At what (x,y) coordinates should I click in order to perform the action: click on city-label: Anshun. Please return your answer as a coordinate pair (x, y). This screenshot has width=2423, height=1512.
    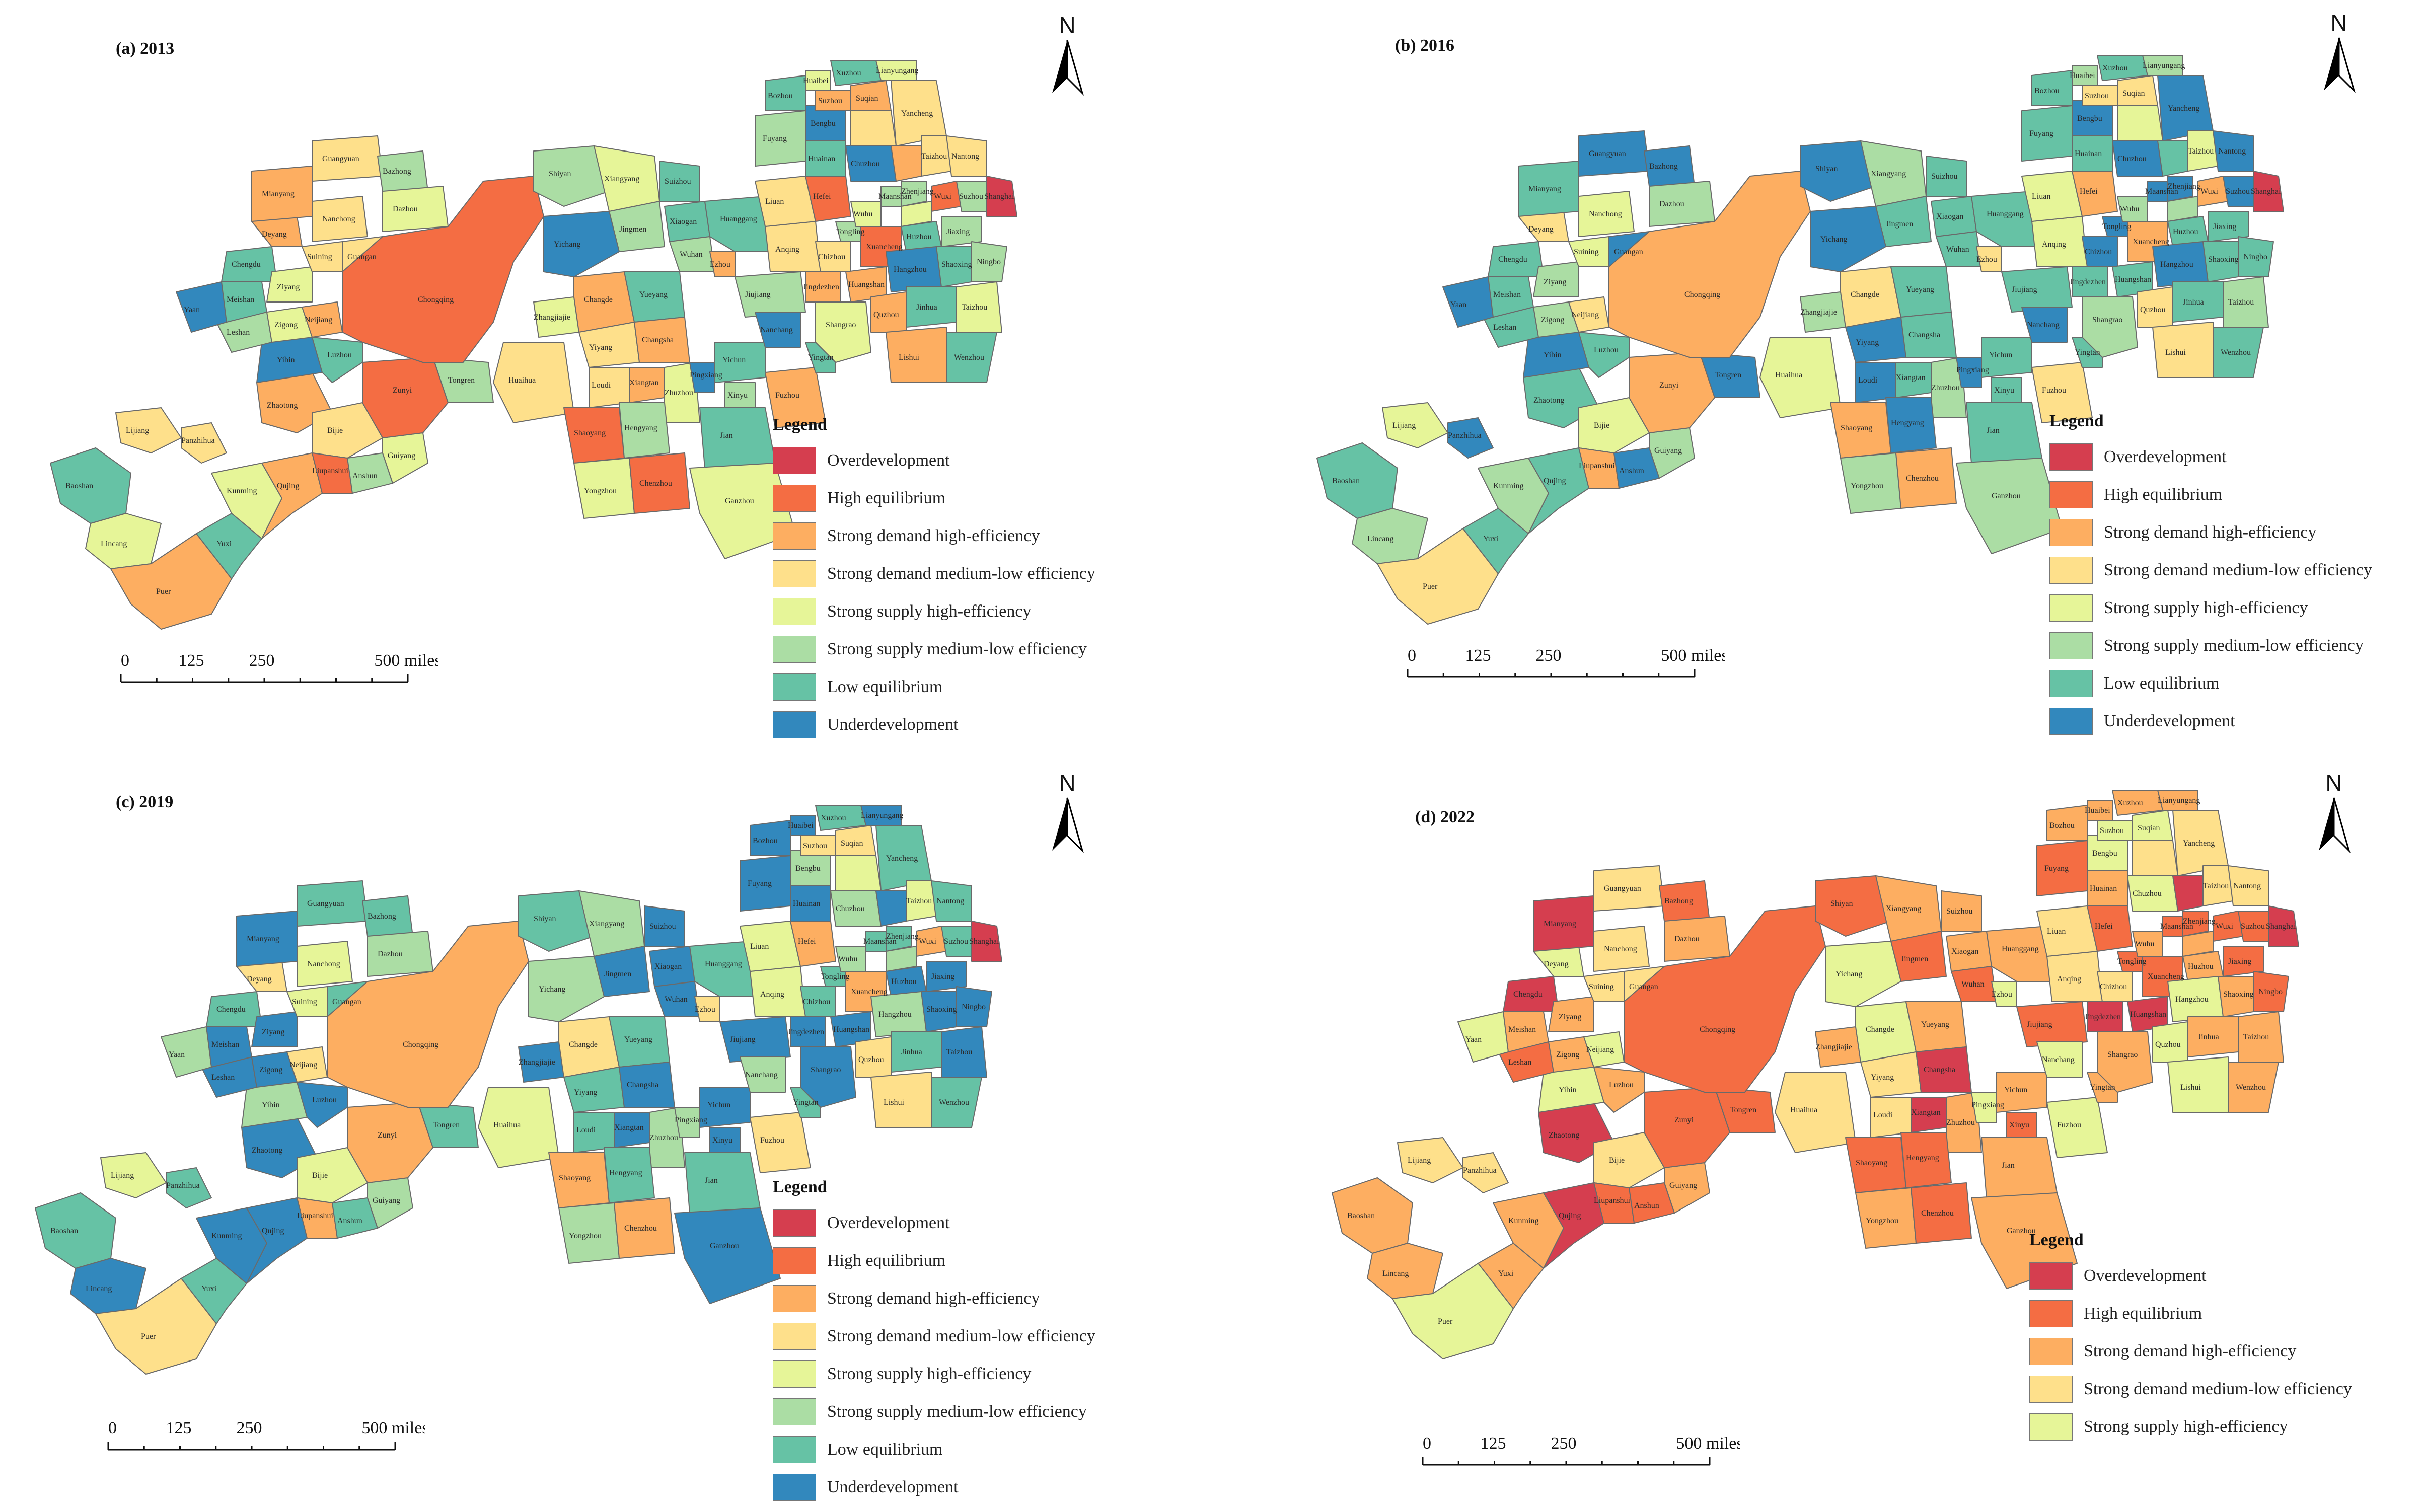
    Looking at the image, I should click on (350, 1221).